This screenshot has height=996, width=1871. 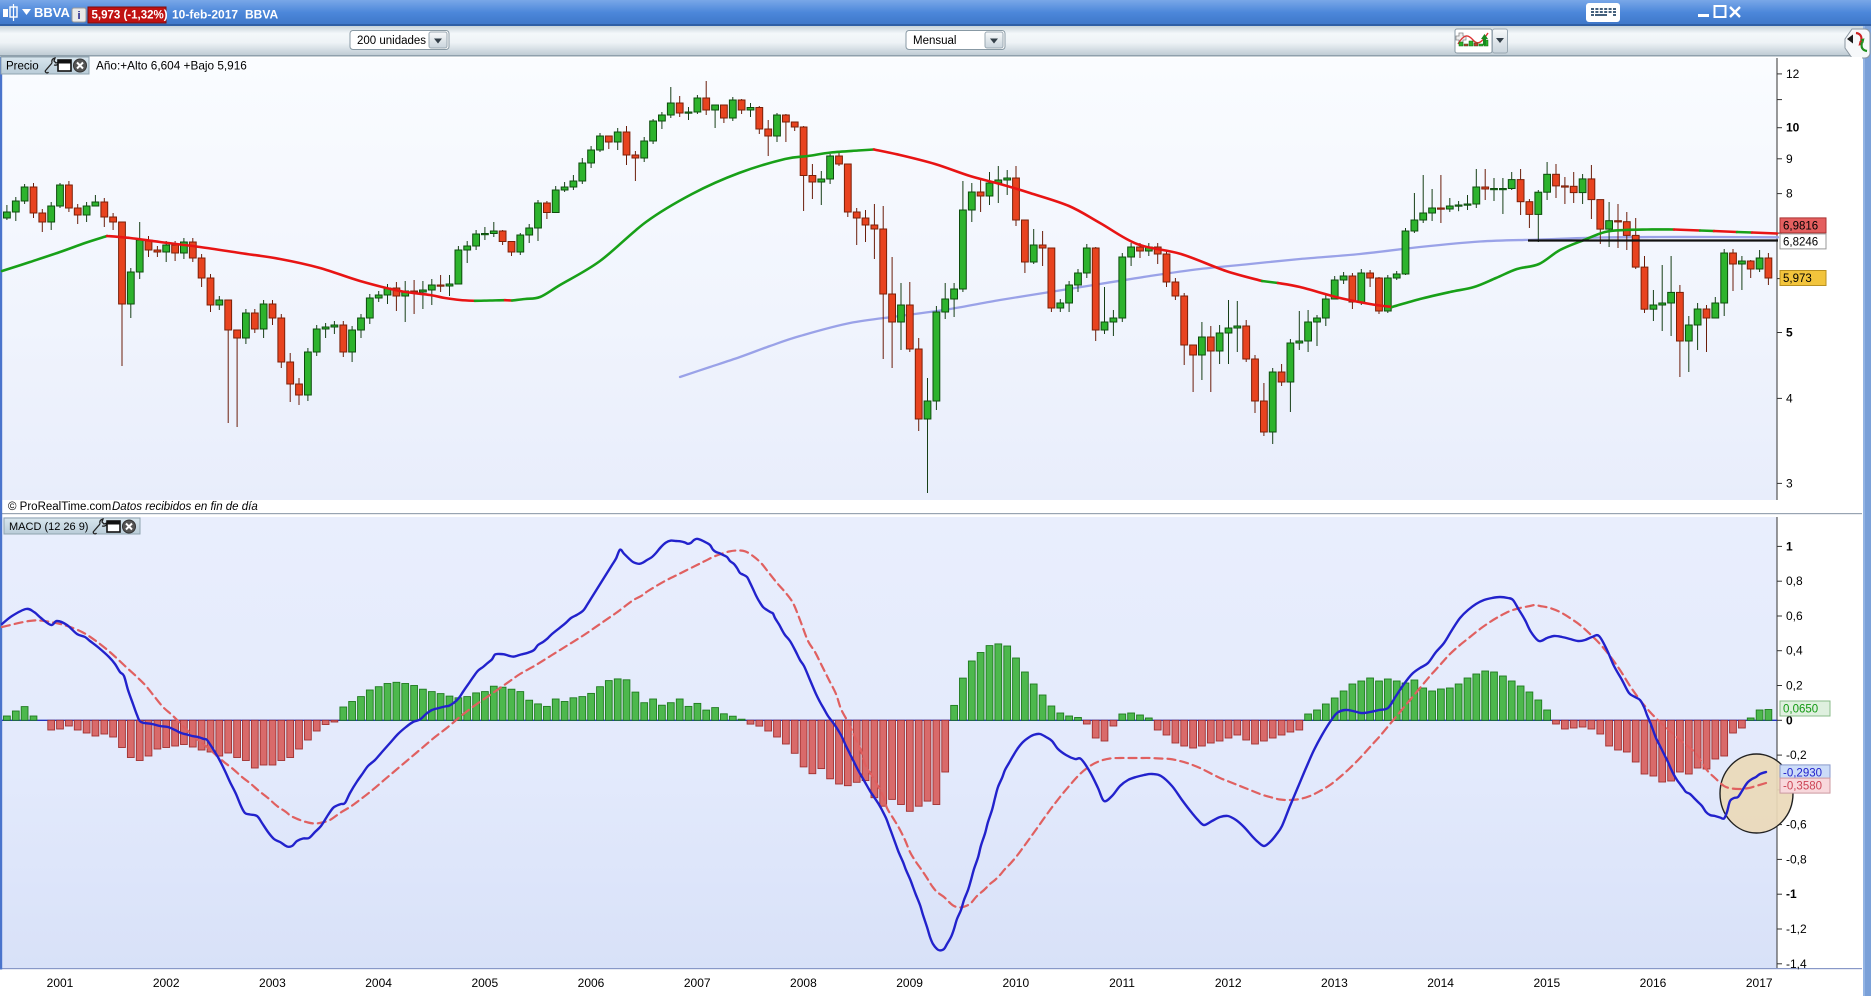 I want to click on svg-text: -1, so click(x=1791, y=894).